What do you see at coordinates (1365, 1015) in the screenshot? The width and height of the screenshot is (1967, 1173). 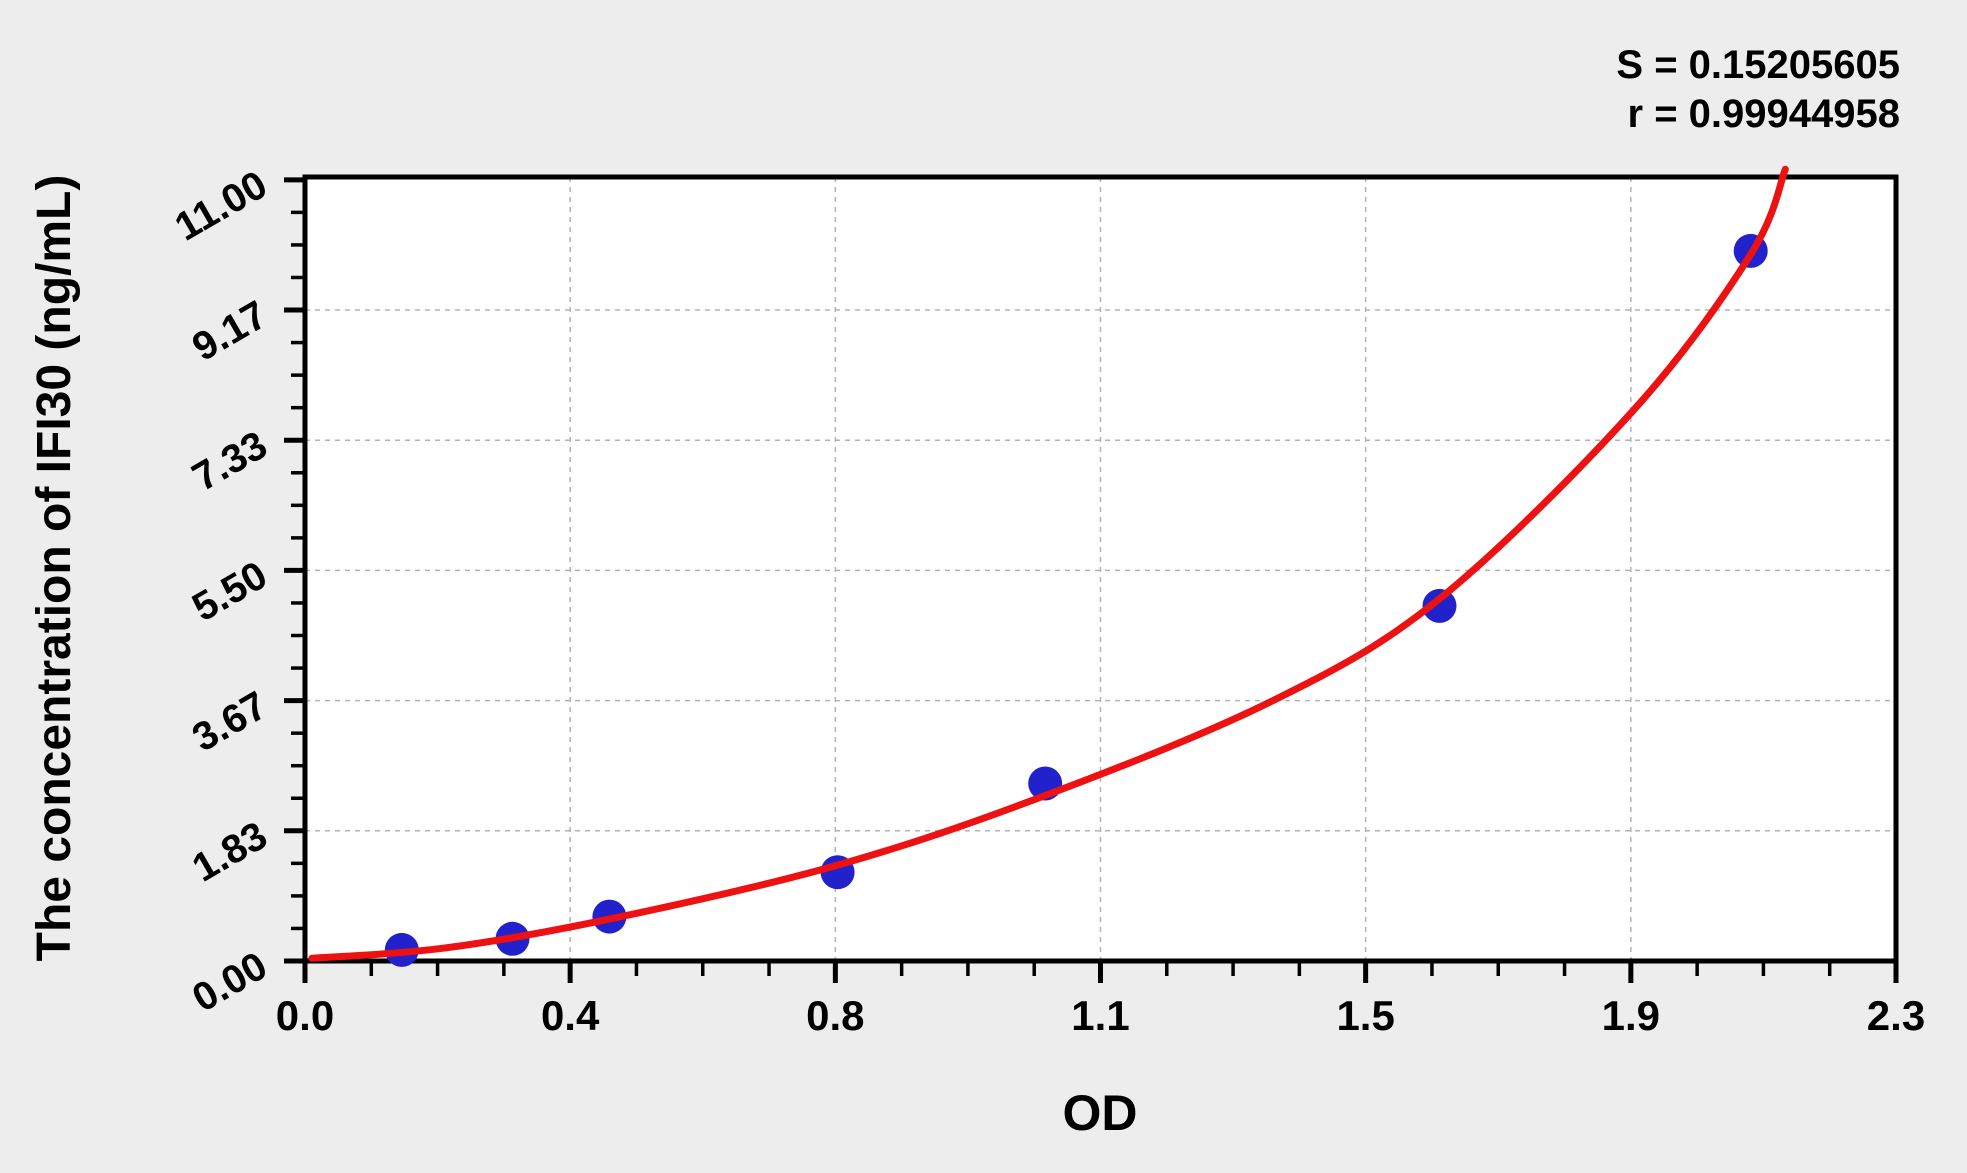 I see `x-tick-label: 1.5` at bounding box center [1365, 1015].